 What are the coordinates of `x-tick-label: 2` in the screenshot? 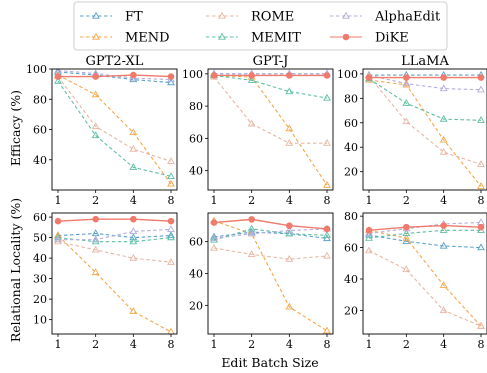 It's located at (251, 344).